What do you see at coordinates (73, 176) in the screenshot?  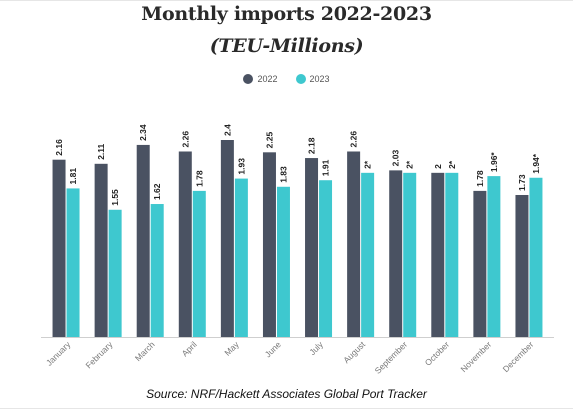 I see `data-label-2023-january: 1.81` at bounding box center [73, 176].